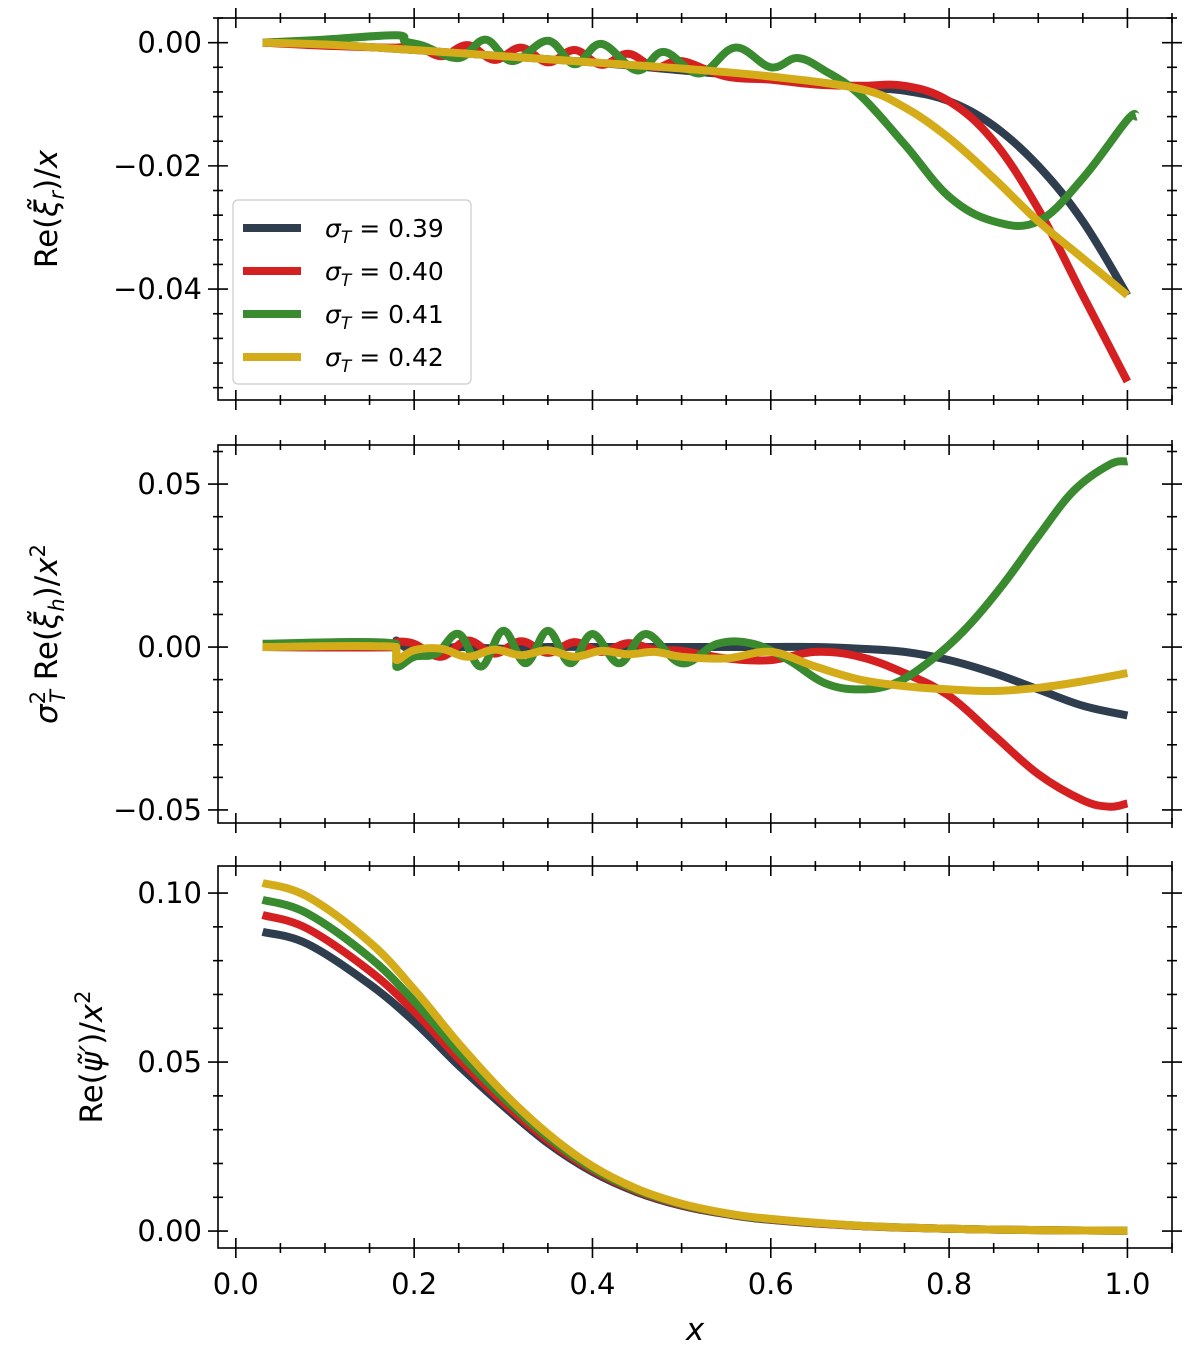 This screenshot has width=1200, height=1353. What do you see at coordinates (90, 1056) in the screenshot?
I see `y-axis-label: Re(ψ̃′)/x2` at bounding box center [90, 1056].